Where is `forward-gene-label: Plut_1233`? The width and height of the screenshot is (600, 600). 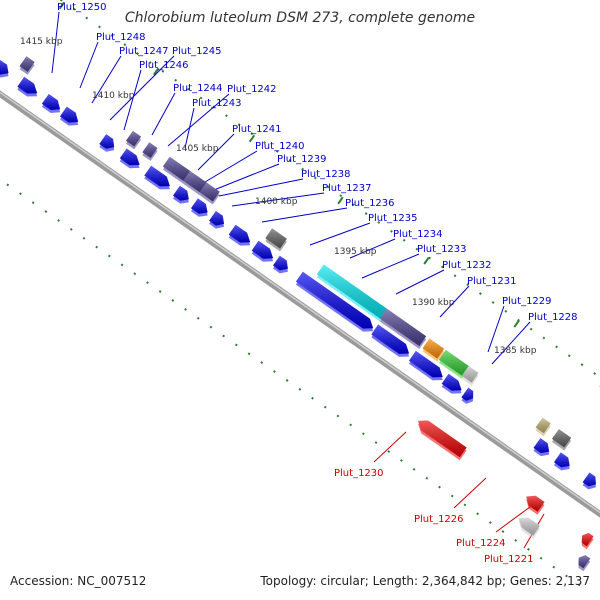
forward-gene-label: Plut_1233 is located at coordinates (442, 249).